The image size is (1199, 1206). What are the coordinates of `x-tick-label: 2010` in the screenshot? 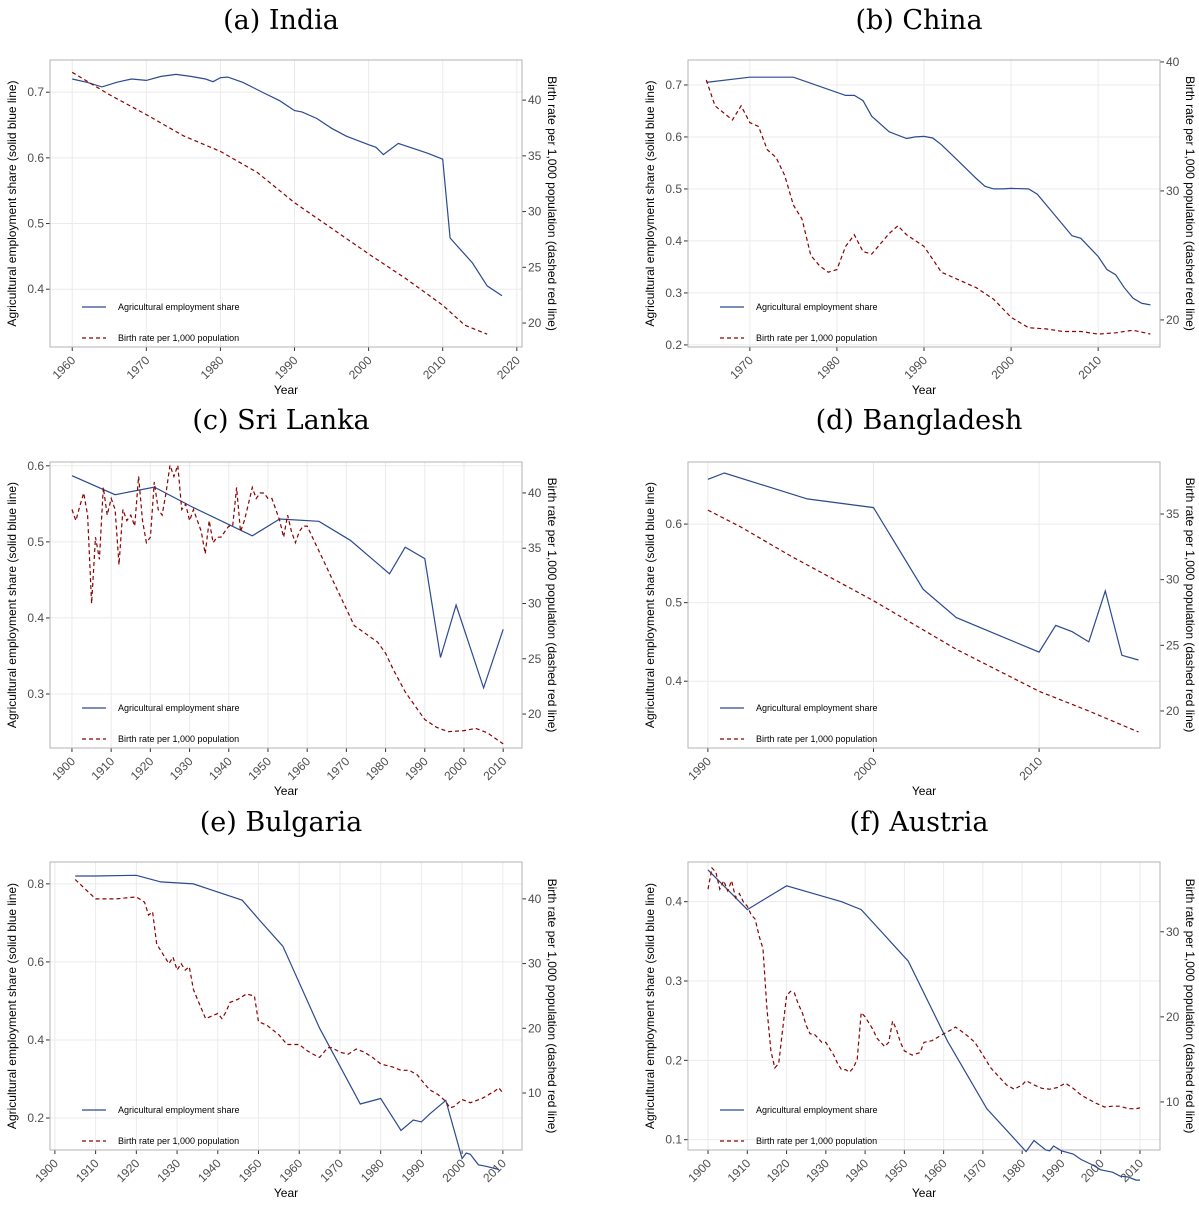 It's located at (495, 768).